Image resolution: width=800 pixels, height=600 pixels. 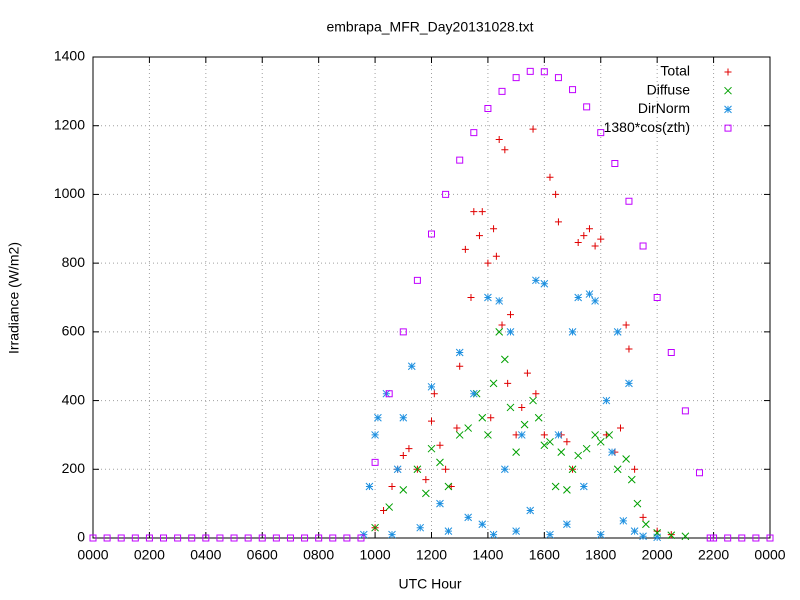 What do you see at coordinates (81, 537) in the screenshot?
I see `y-tick-label: 0` at bounding box center [81, 537].